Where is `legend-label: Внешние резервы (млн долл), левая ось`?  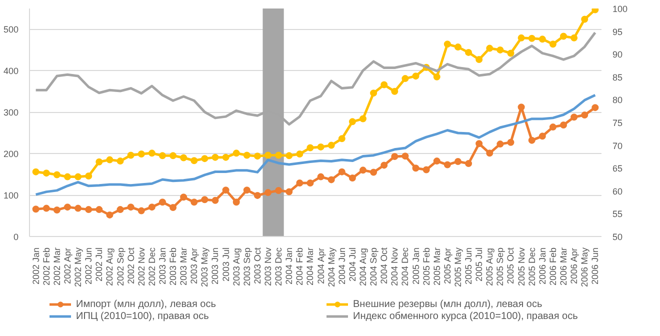 legend-label: Внешние резервы (млн долл), левая ось is located at coordinates (448, 304).